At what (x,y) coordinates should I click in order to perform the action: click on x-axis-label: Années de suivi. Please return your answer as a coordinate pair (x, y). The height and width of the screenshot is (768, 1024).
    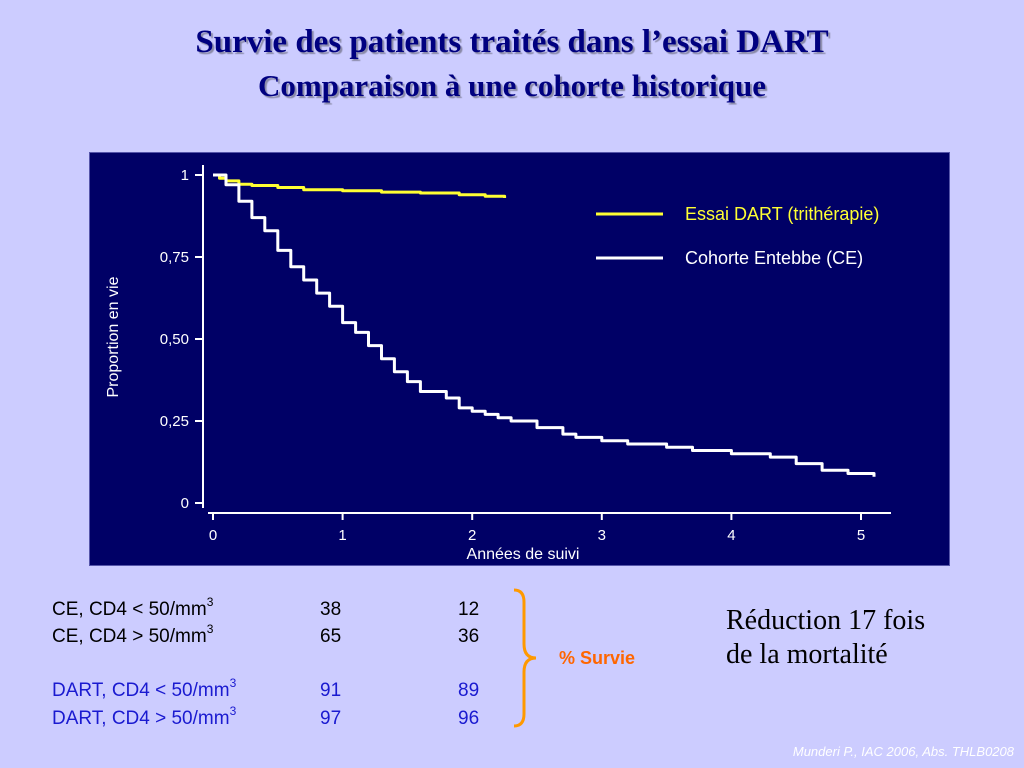
    Looking at the image, I should click on (523, 554).